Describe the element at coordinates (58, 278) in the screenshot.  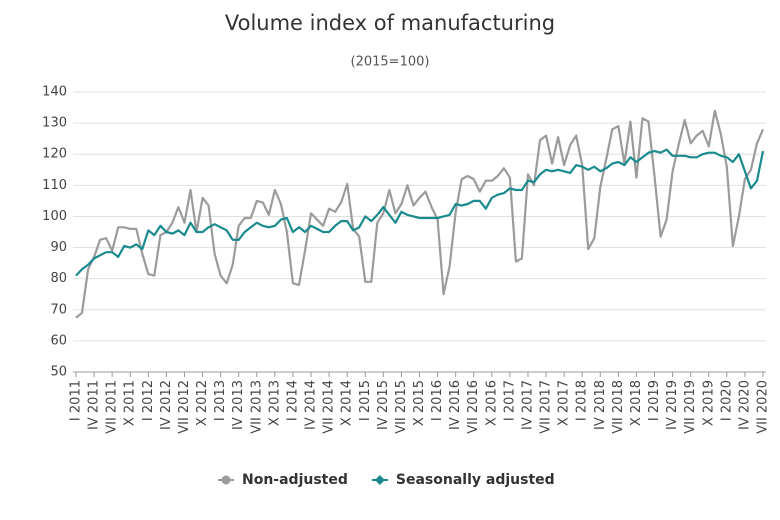
I see `y-tick-label: 80` at that location.